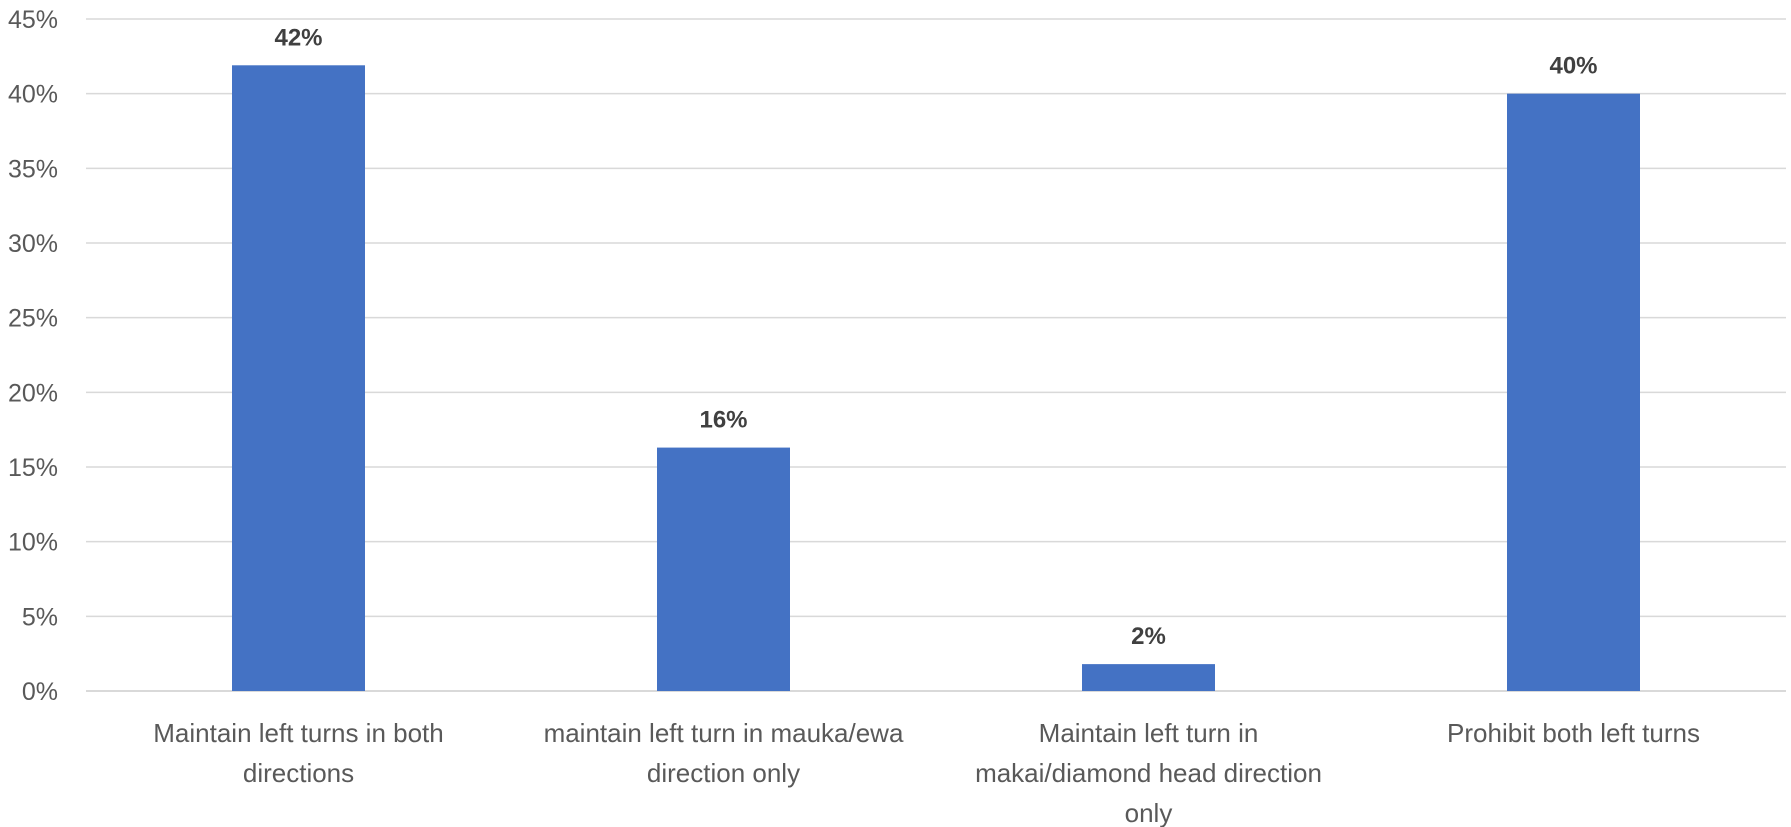 The image size is (1791, 827). Describe the element at coordinates (298, 37) in the screenshot. I see `data-label: 42%` at that location.